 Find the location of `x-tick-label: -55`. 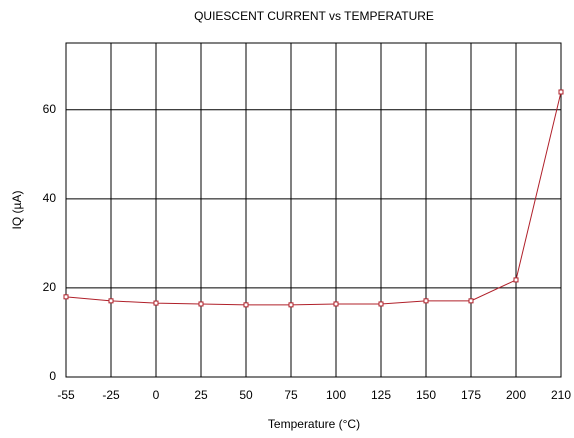

x-tick-label: -55 is located at coordinates (66, 395).